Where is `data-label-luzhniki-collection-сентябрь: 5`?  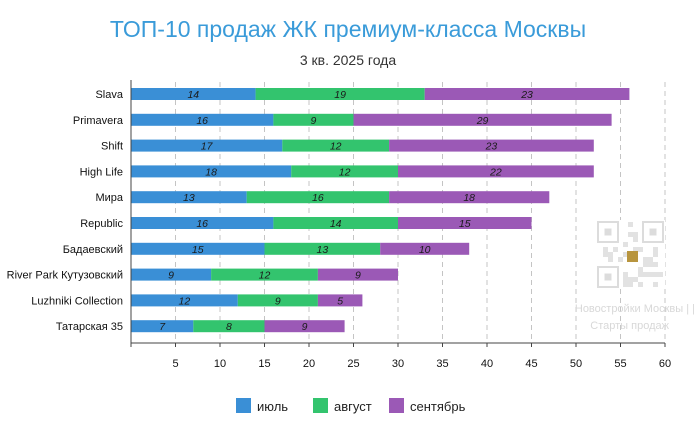 data-label-luzhniki-collection-сентябрь: 5 is located at coordinates (340, 301).